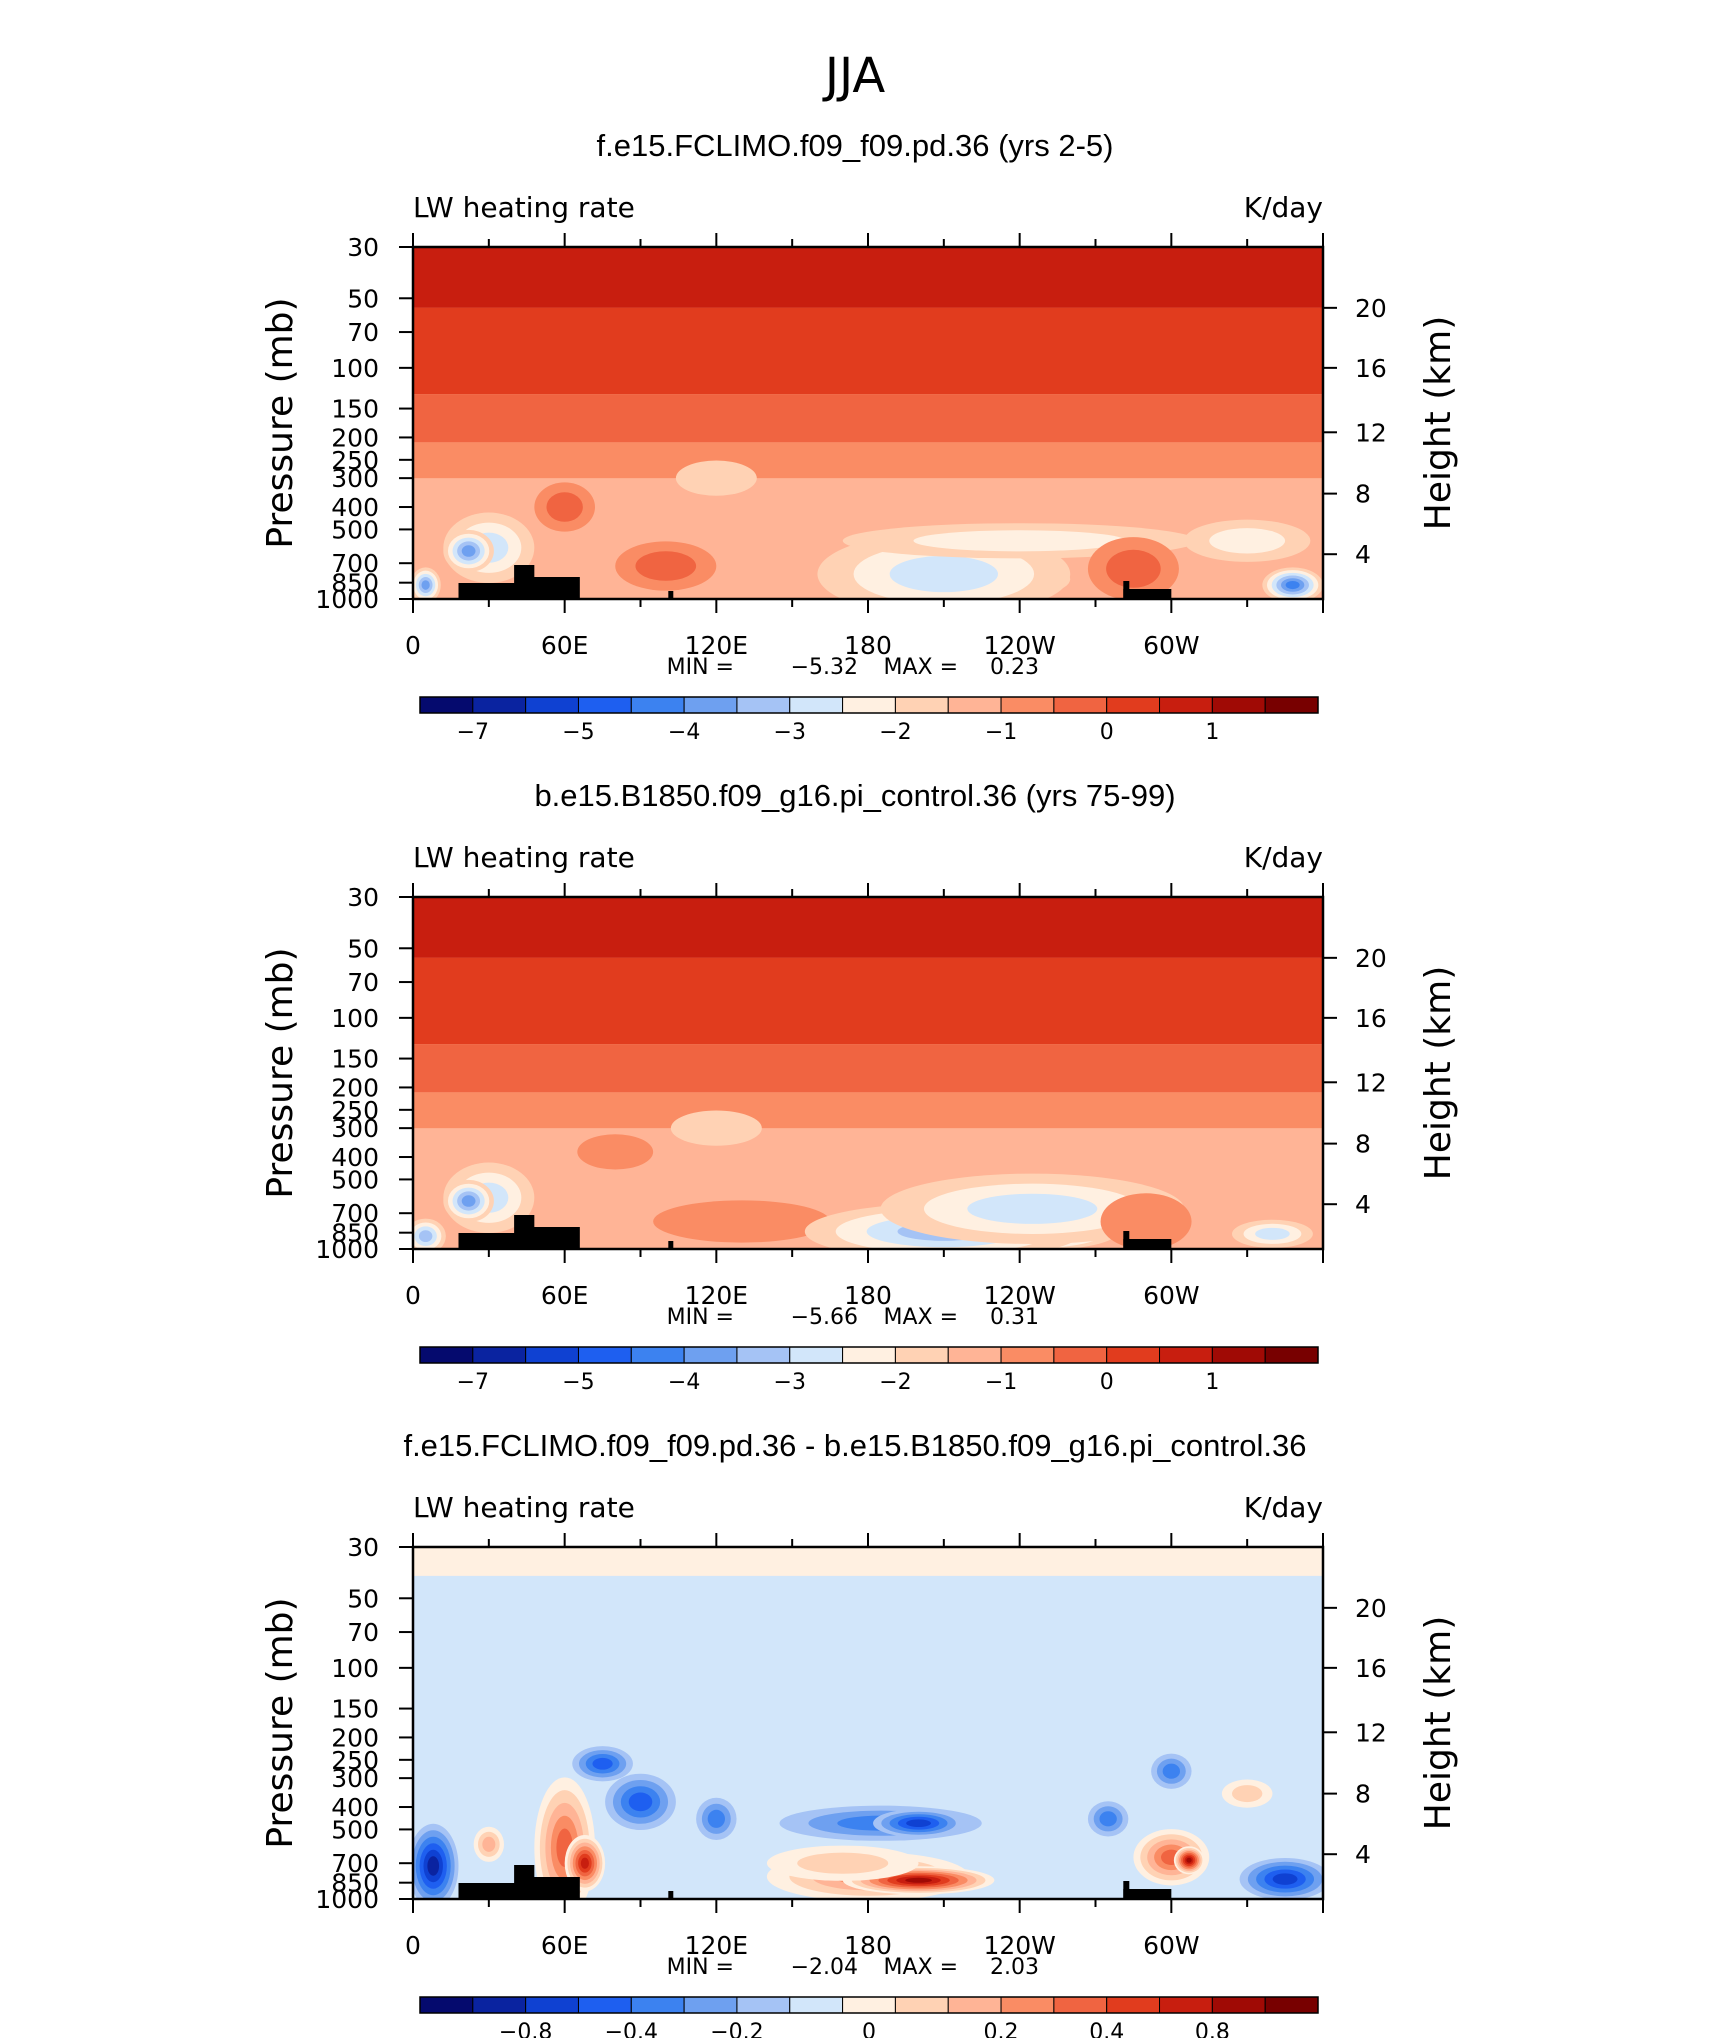  Describe the element at coordinates (1371, 1732) in the screenshot. I see `height-tick-label: 12` at that location.